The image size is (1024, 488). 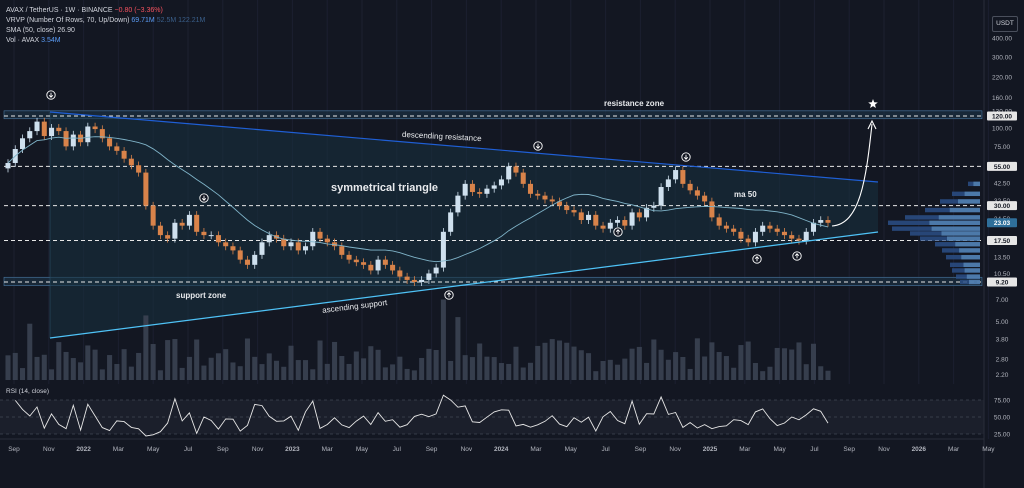 I want to click on price-tick: 10.50, so click(x=1002, y=274).